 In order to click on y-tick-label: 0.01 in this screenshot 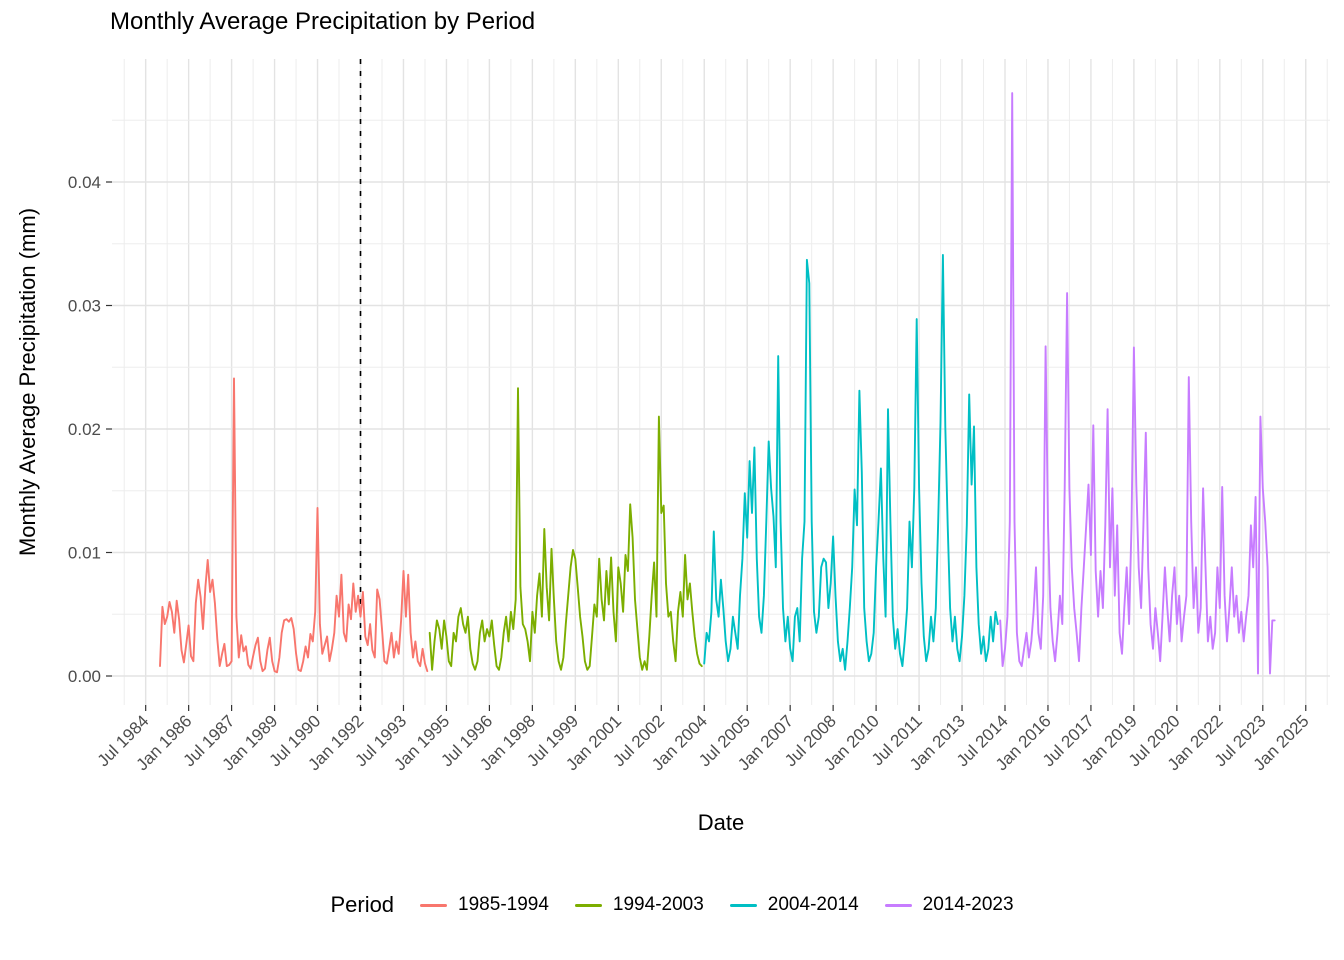, I will do `click(84, 553)`.